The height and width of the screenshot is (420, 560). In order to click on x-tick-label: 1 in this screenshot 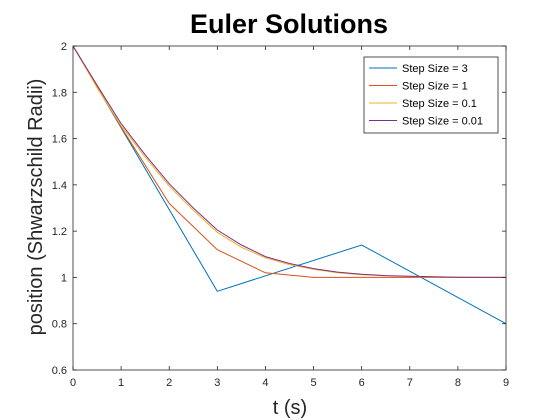, I will do `click(121, 383)`.